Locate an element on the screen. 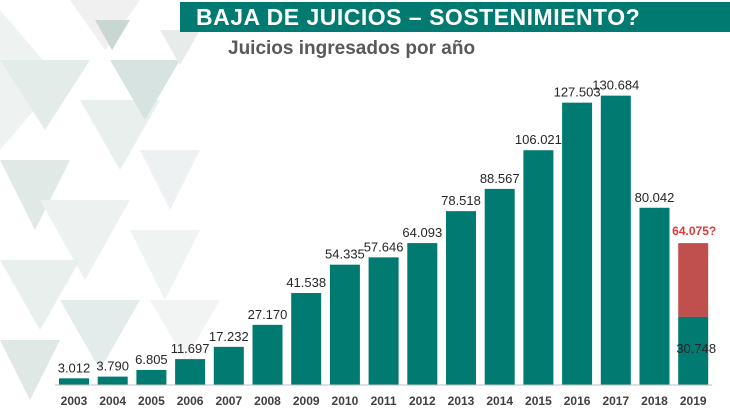  data-label-2019: 30.748 is located at coordinates (696, 348).